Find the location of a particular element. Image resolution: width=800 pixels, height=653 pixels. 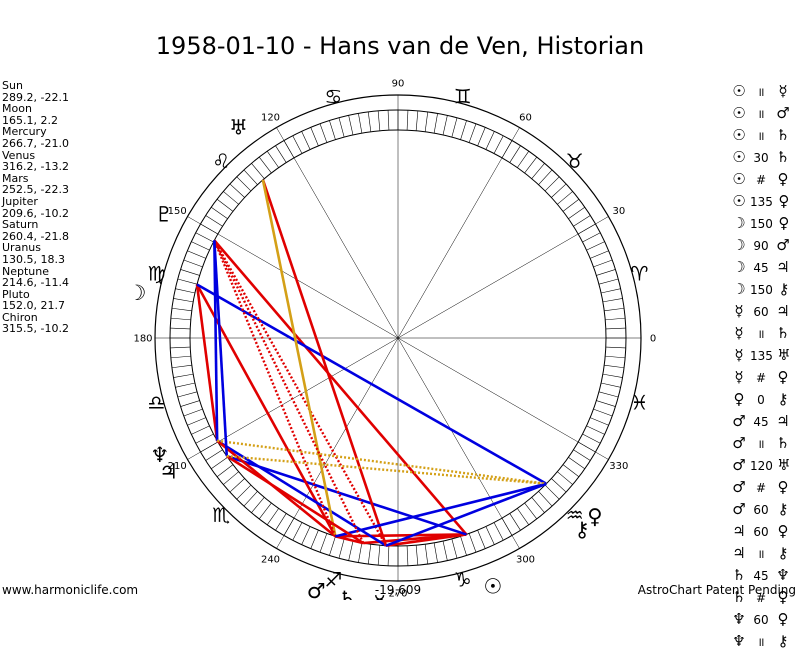

aspect-row: ☿ ॥ ♄ is located at coordinates (761, 333).